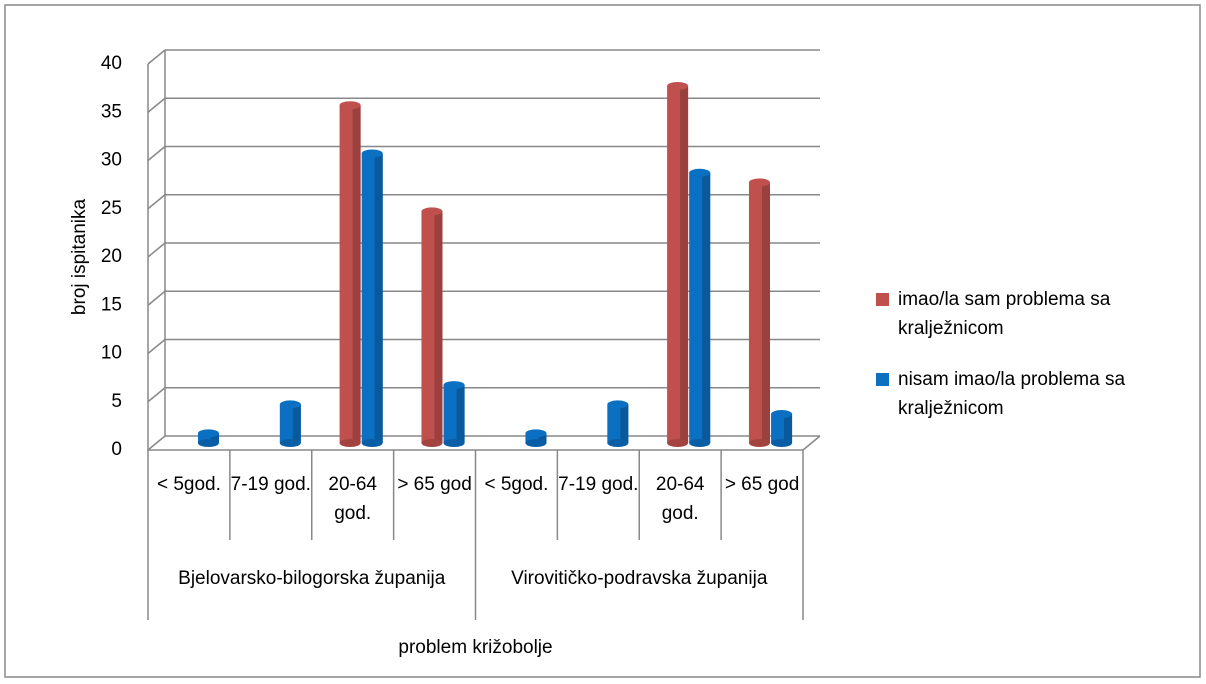 The image size is (1206, 684). Describe the element at coordinates (312, 578) in the screenshot. I see `group-label: Bjelovarsko-bilogorska županija` at that location.